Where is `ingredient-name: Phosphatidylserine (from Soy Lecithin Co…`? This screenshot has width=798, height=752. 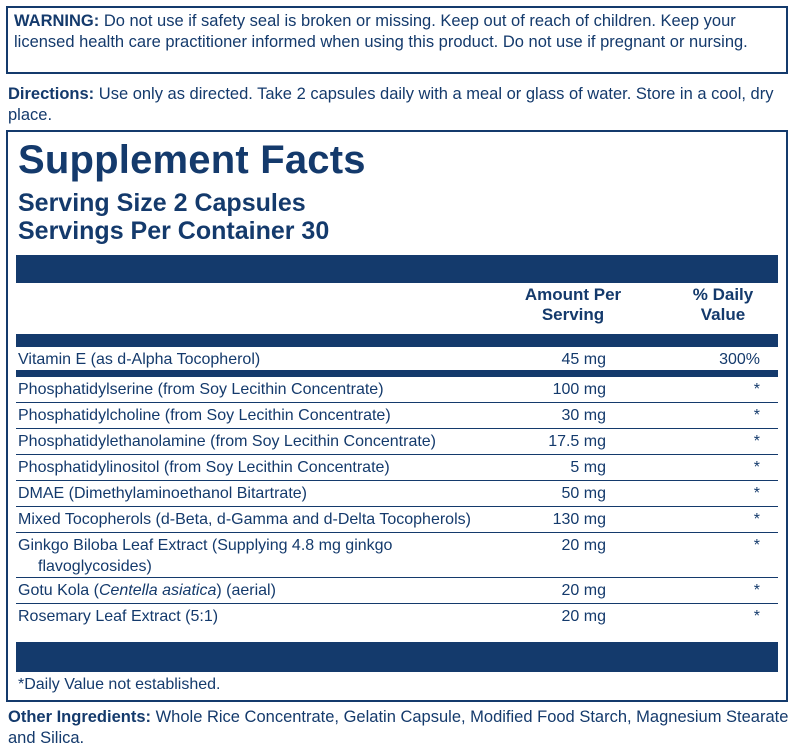 ingredient-name: Phosphatidylserine (from Soy Lecithin Co… is located at coordinates (201, 389).